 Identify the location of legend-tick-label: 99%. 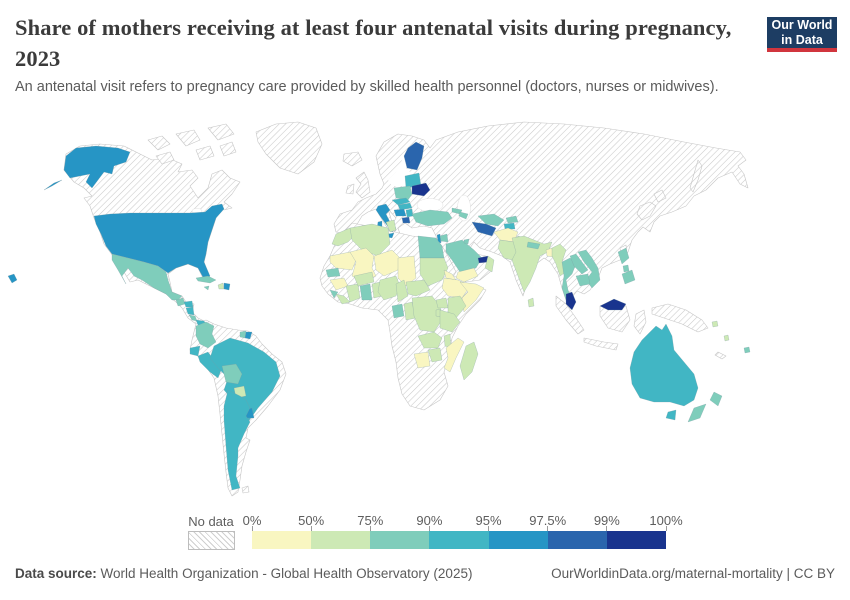
(606, 520).